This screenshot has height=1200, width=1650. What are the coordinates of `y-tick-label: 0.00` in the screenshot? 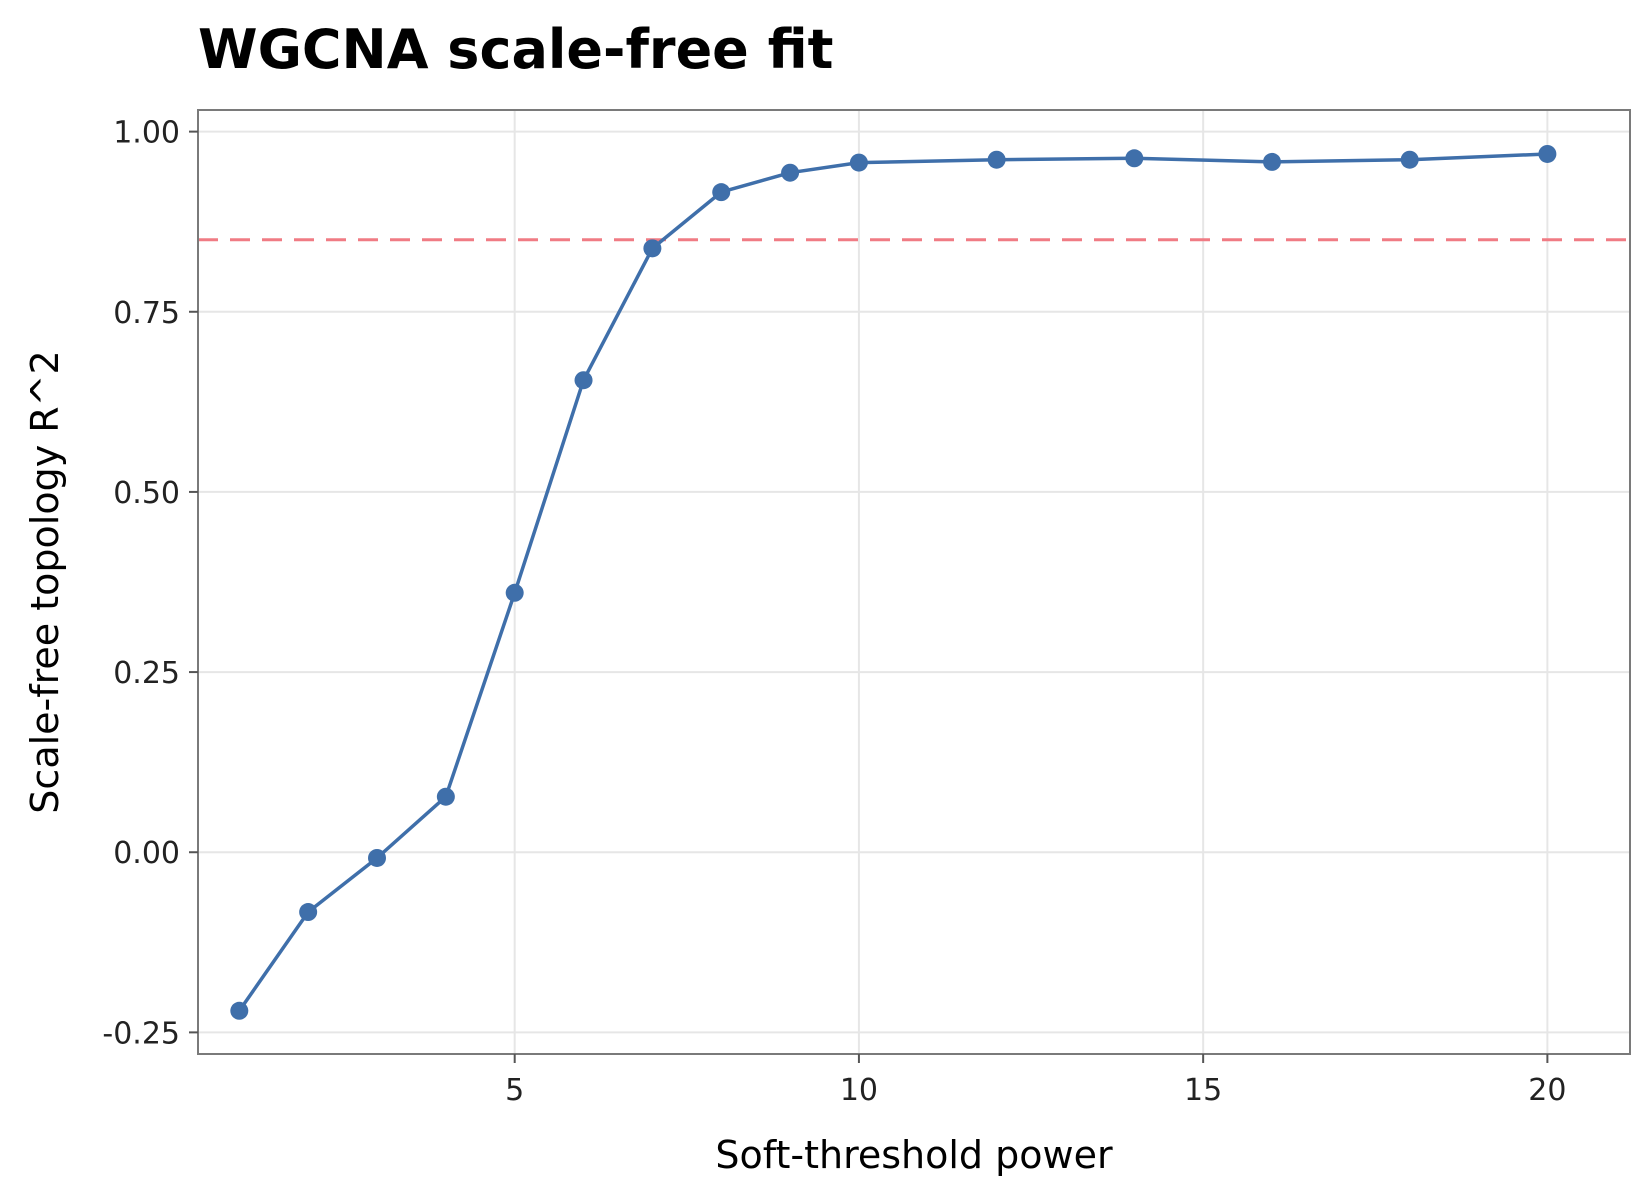 It's located at (146, 853).